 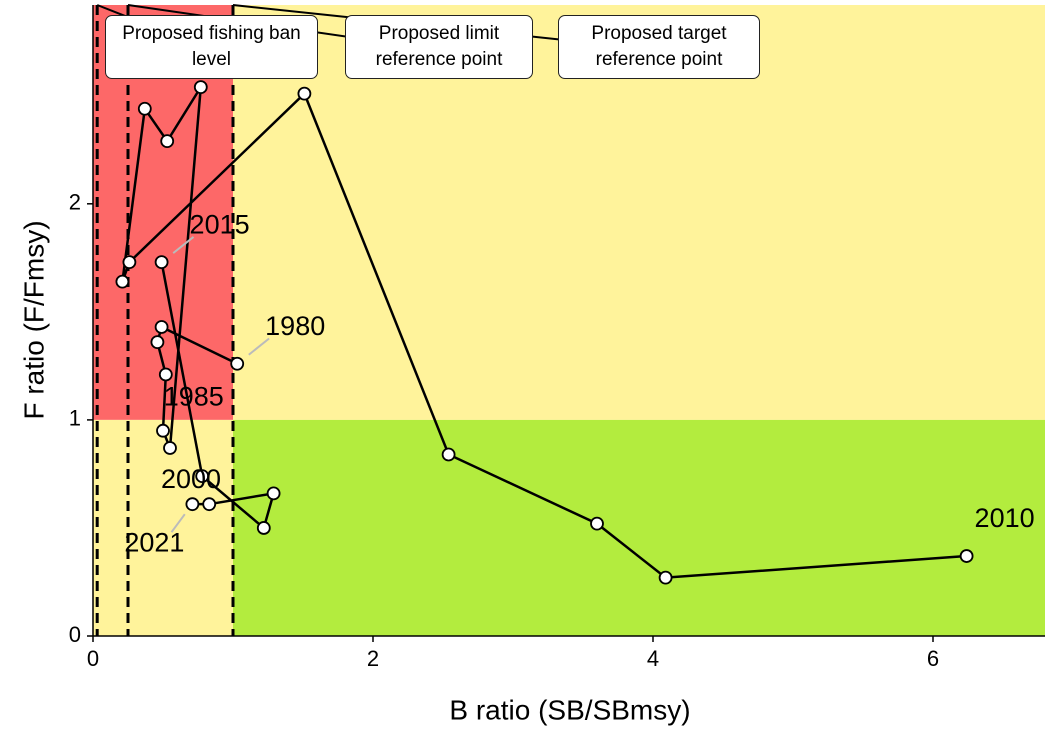 What do you see at coordinates (653, 658) in the screenshot?
I see `x-tick-label: 4` at bounding box center [653, 658].